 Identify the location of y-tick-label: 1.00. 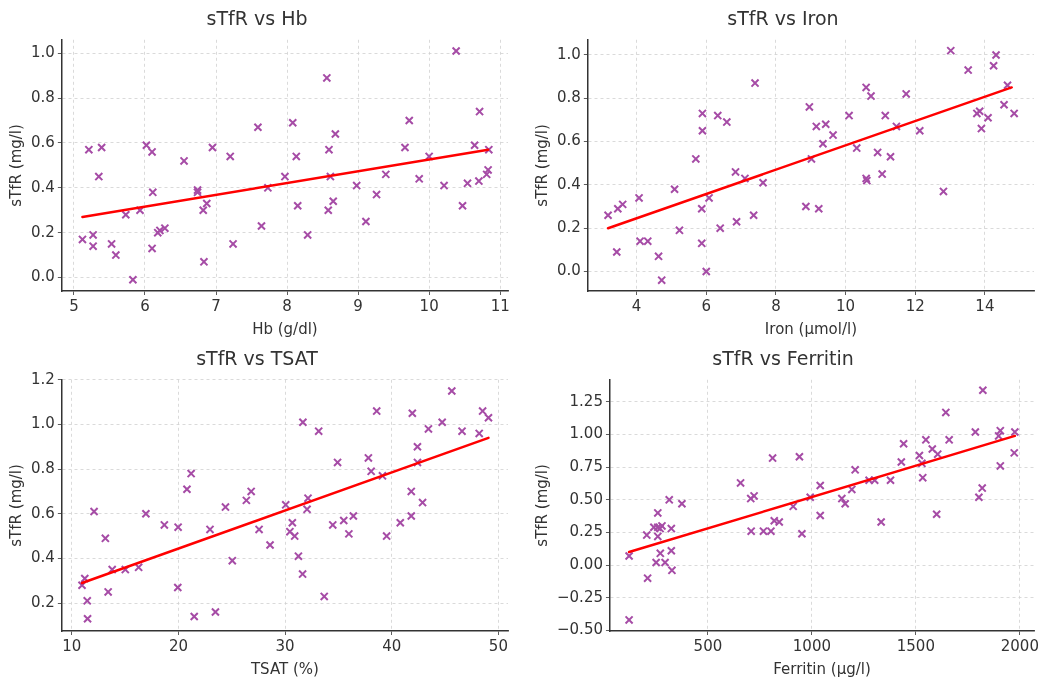
(586, 433).